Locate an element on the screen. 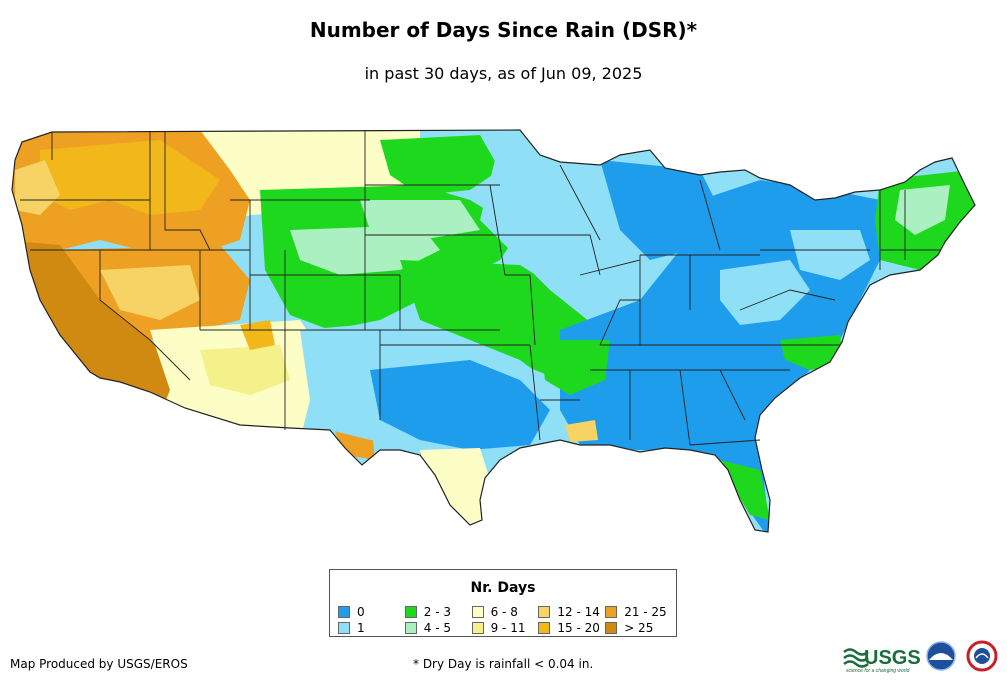  usgs-logo: USGS science for a changing world is located at coordinates (882, 660).